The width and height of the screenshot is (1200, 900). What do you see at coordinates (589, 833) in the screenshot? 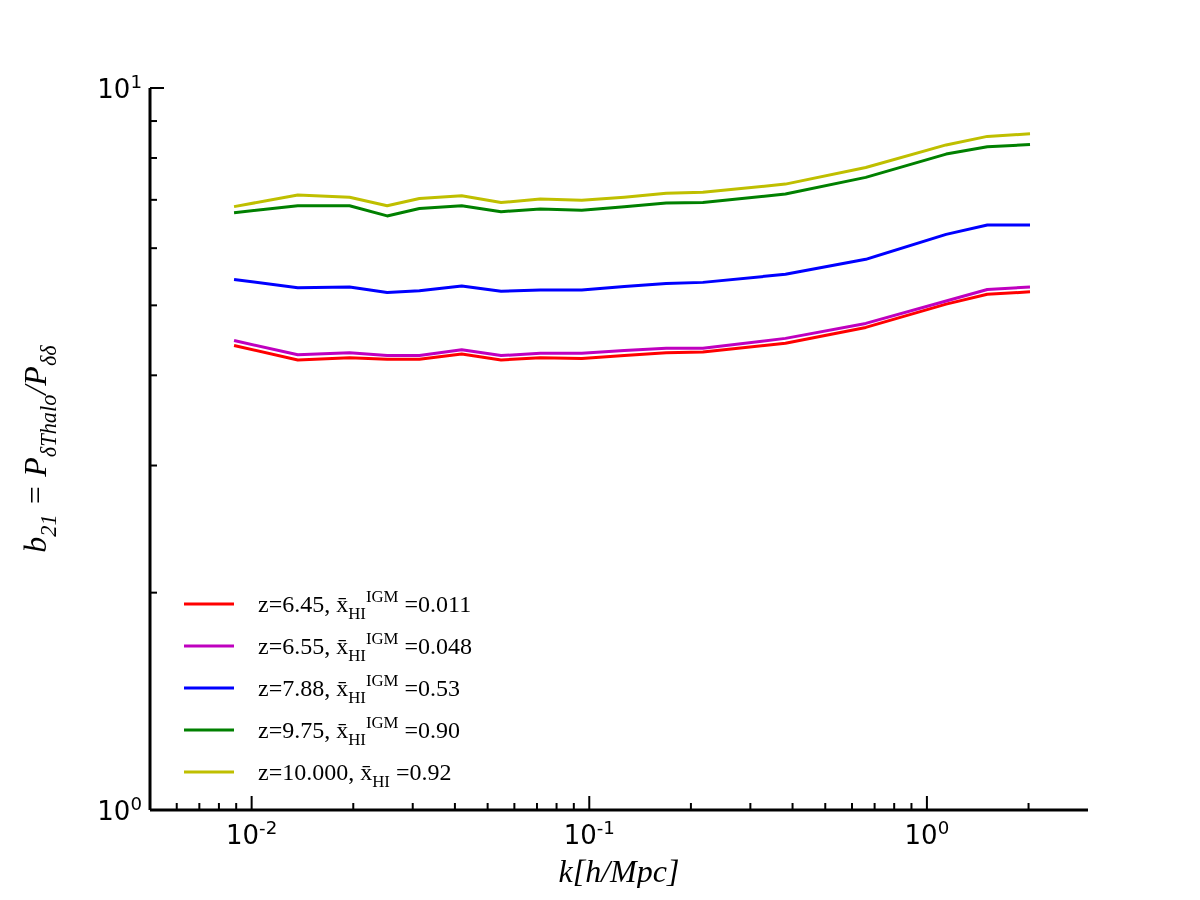
I see `x-tick-label: 10$^{-1}$` at bounding box center [589, 833].